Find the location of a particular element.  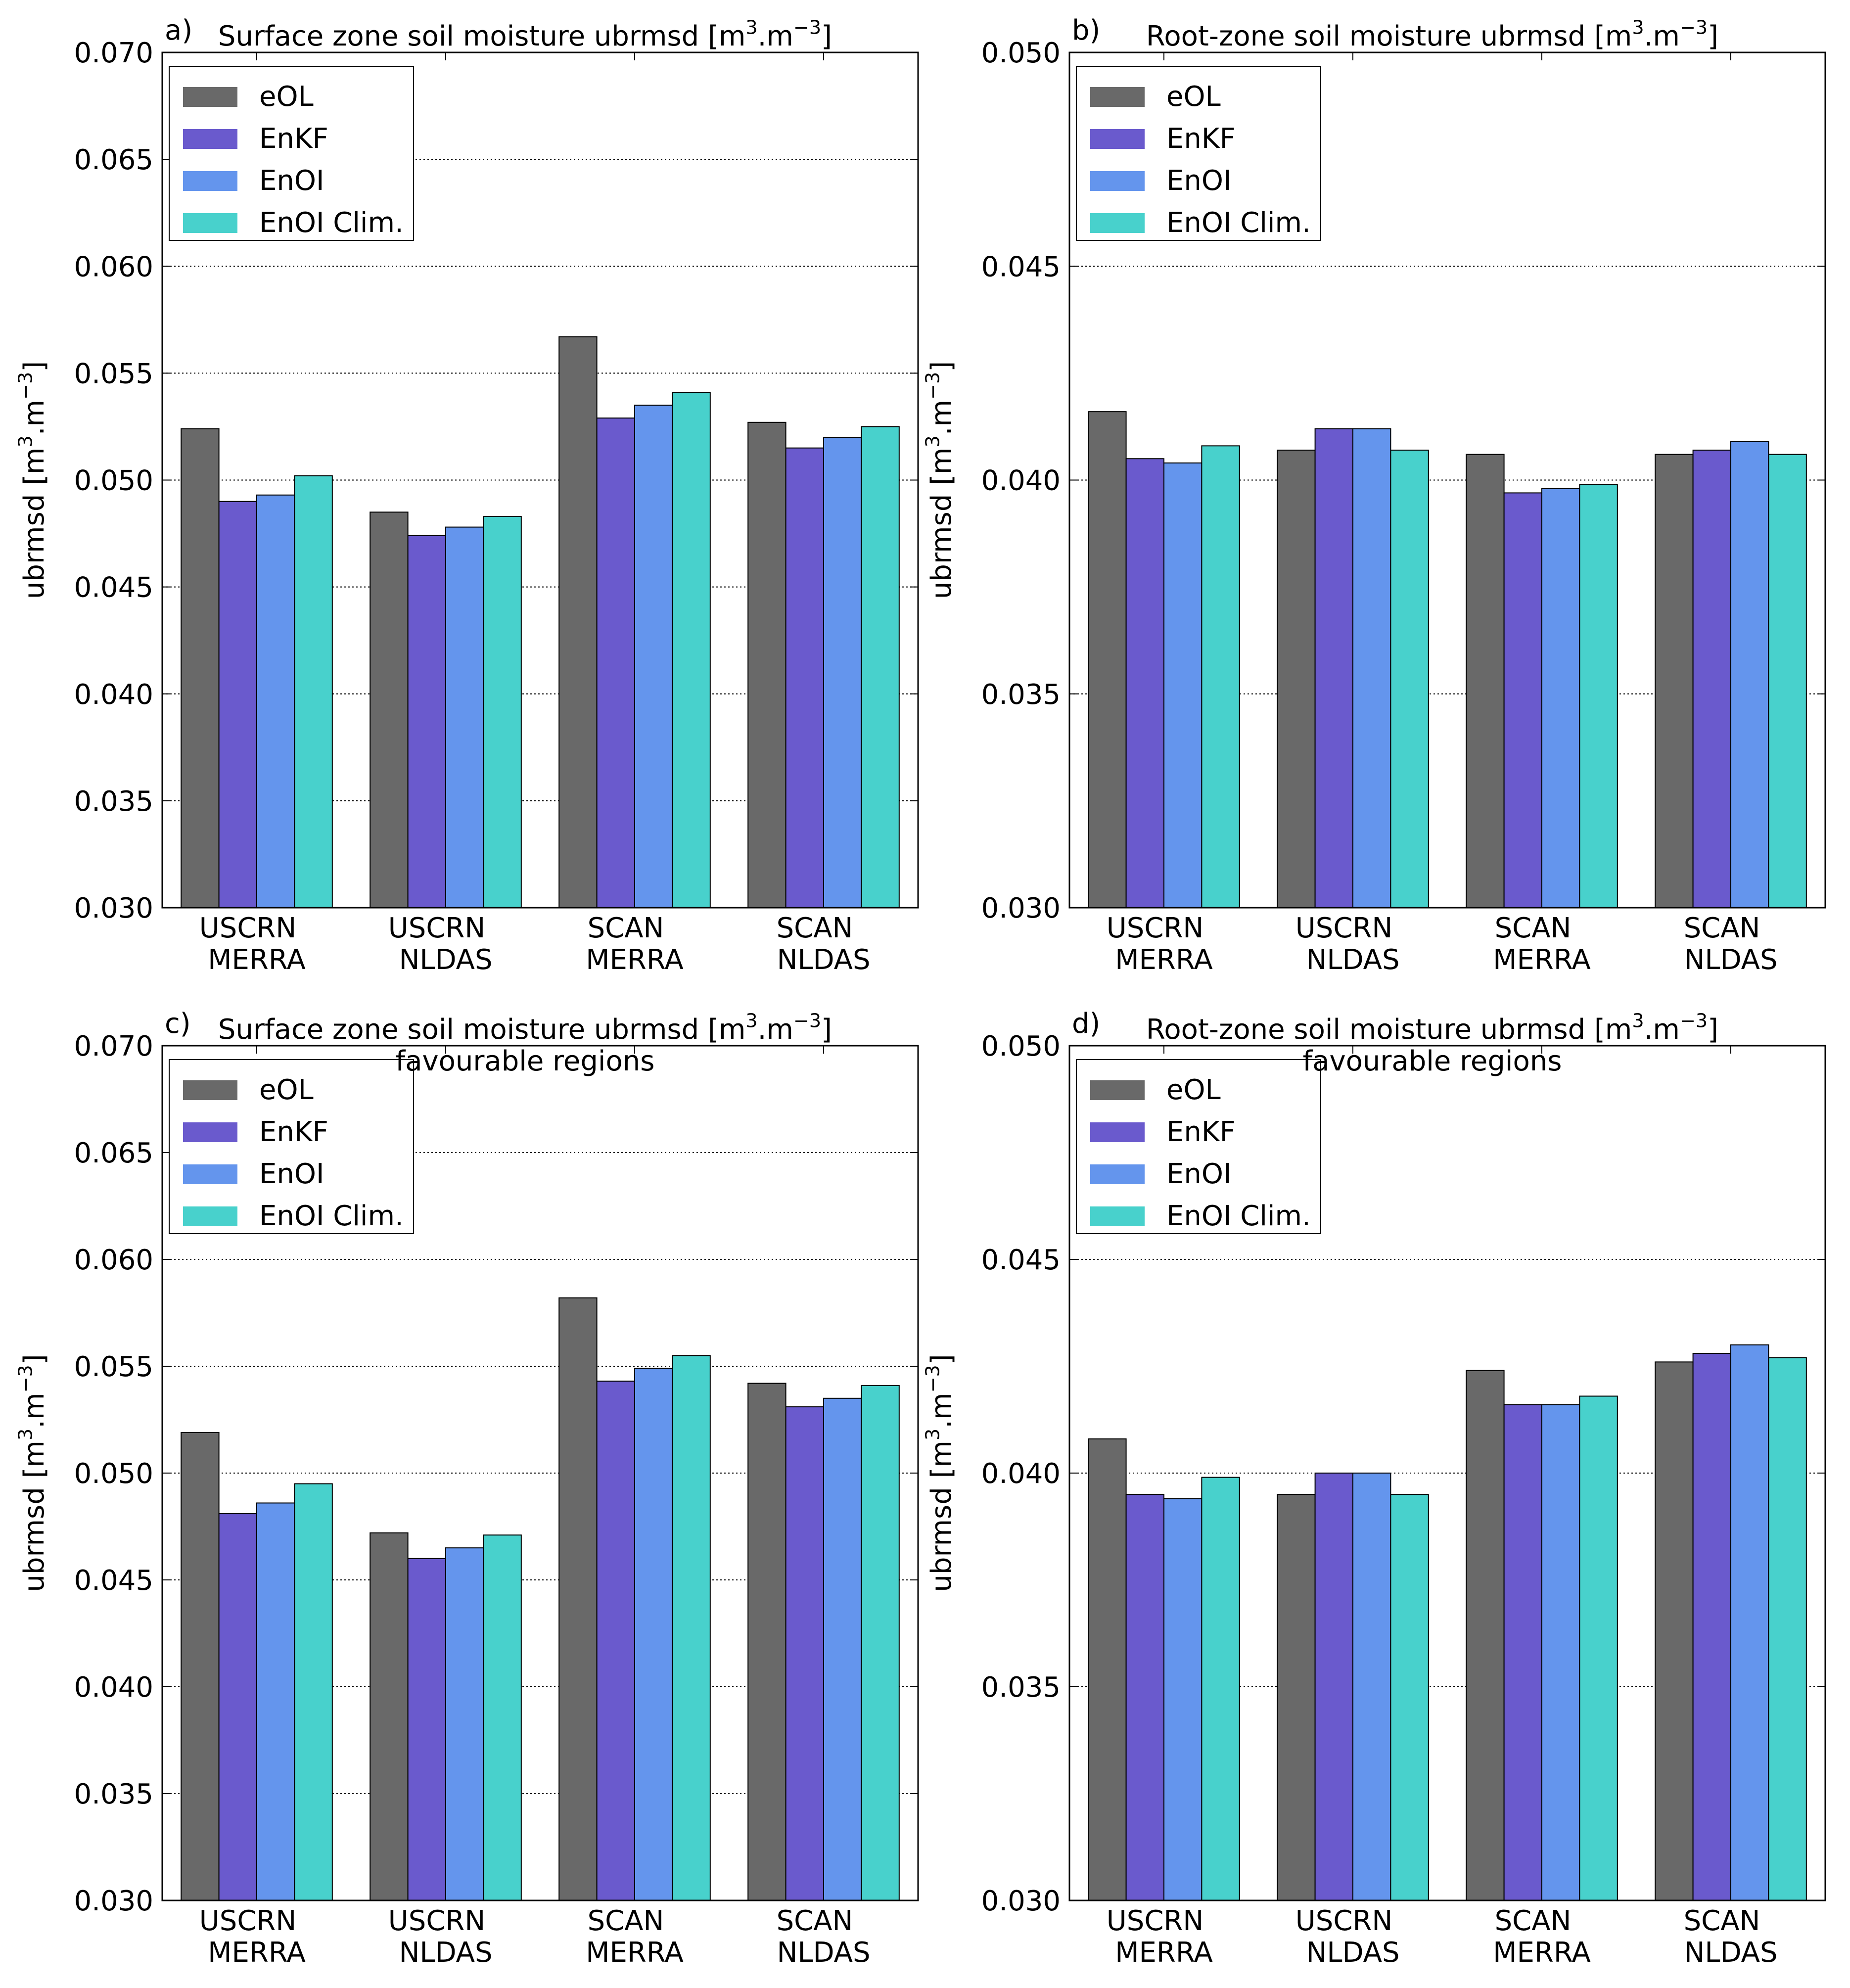

panel-label: d) is located at coordinates (1086, 1024).